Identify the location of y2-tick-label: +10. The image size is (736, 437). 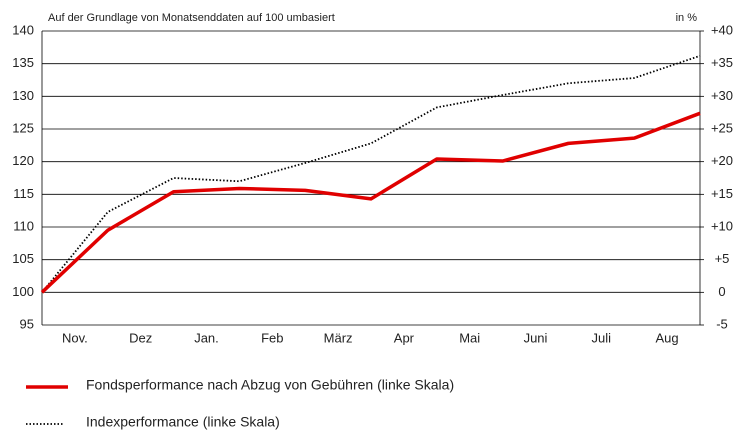
(722, 225).